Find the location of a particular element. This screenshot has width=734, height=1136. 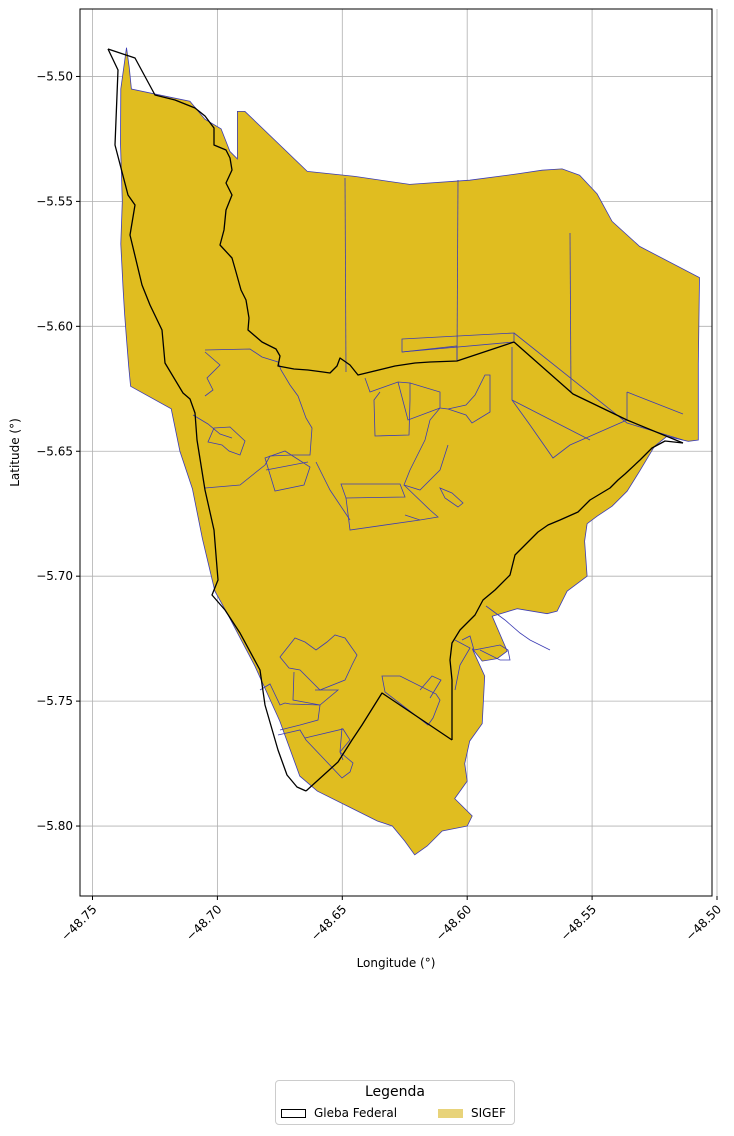

legend-item-gleba: Gleba Federal is located at coordinates (339, 1113).